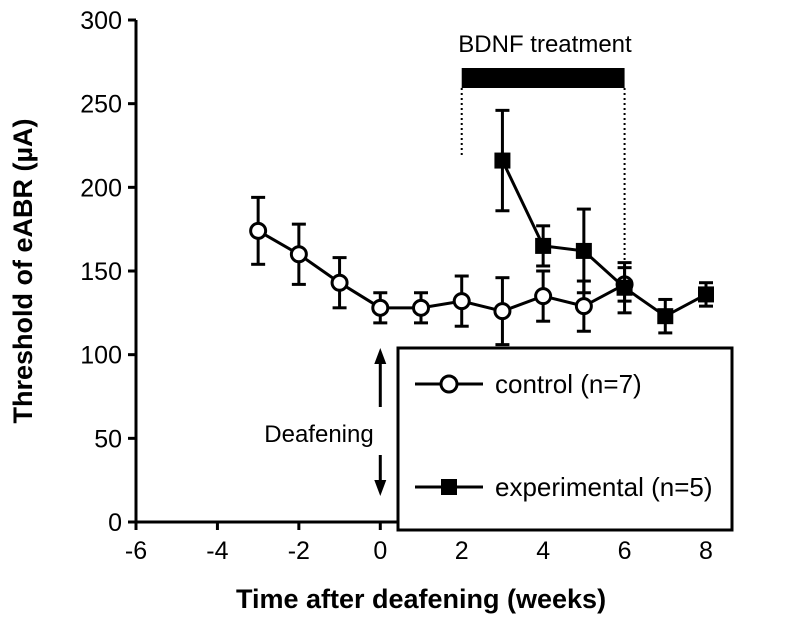 This screenshot has width=790, height=619. What do you see at coordinates (217, 551) in the screenshot?
I see `x-tick-label: -4` at bounding box center [217, 551].